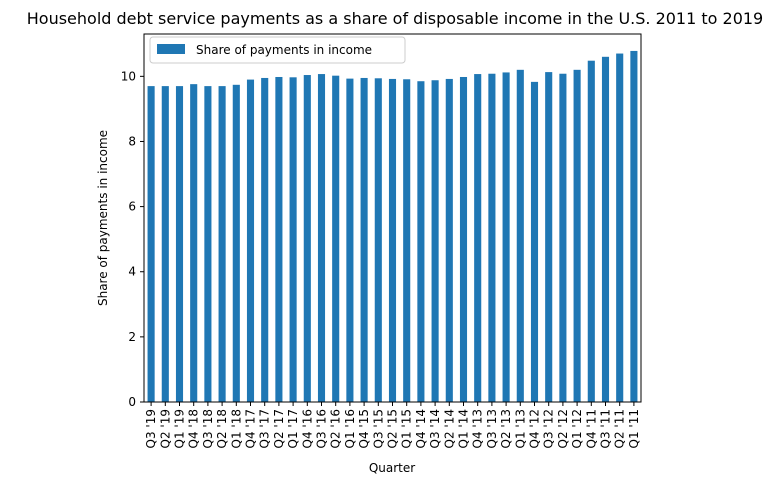  Describe the element at coordinates (492, 428) in the screenshot. I see `x-tick-label: Q3 '13` at that location.